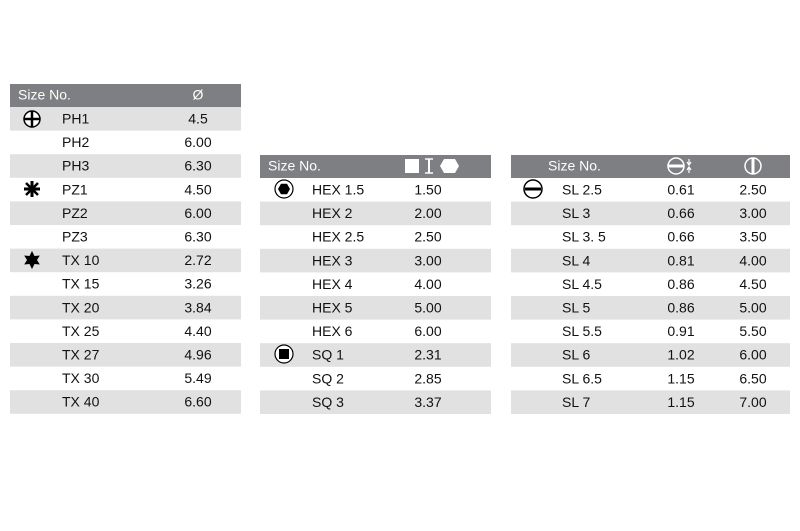 The height and width of the screenshot is (531, 800). What do you see at coordinates (332, 284) in the screenshot?
I see `cell: HEX 4` at bounding box center [332, 284].